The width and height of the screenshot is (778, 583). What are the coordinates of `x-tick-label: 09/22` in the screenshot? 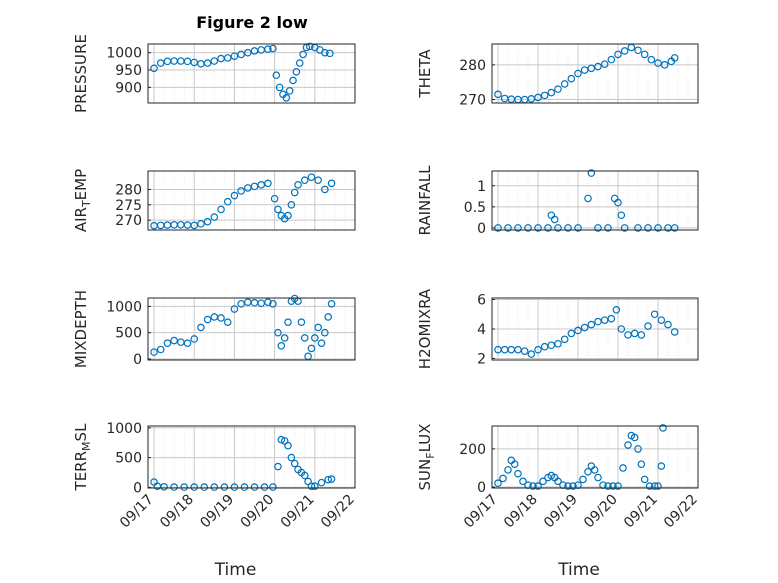 It's located at (338, 512).